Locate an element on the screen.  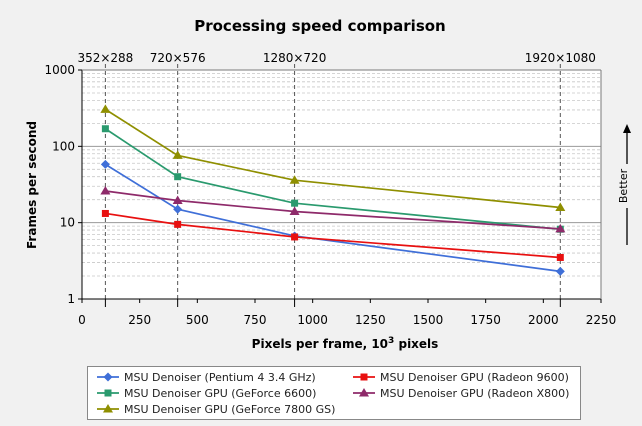
x-tick-label: 1500 is located at coordinates (428, 320).